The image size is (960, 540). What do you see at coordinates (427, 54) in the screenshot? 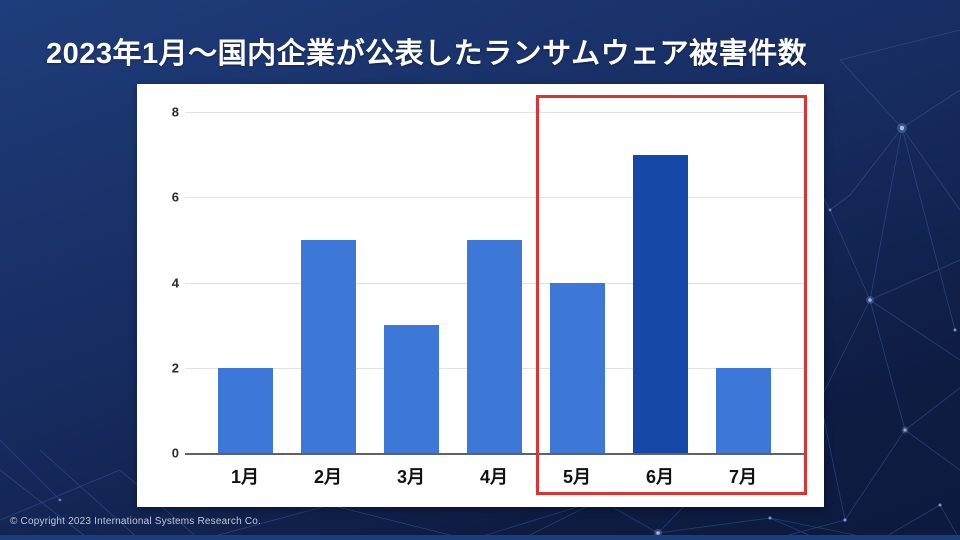
I see `page-title: 2023年1月～国内企業が公表したランサムウェア被害件数` at bounding box center [427, 54].